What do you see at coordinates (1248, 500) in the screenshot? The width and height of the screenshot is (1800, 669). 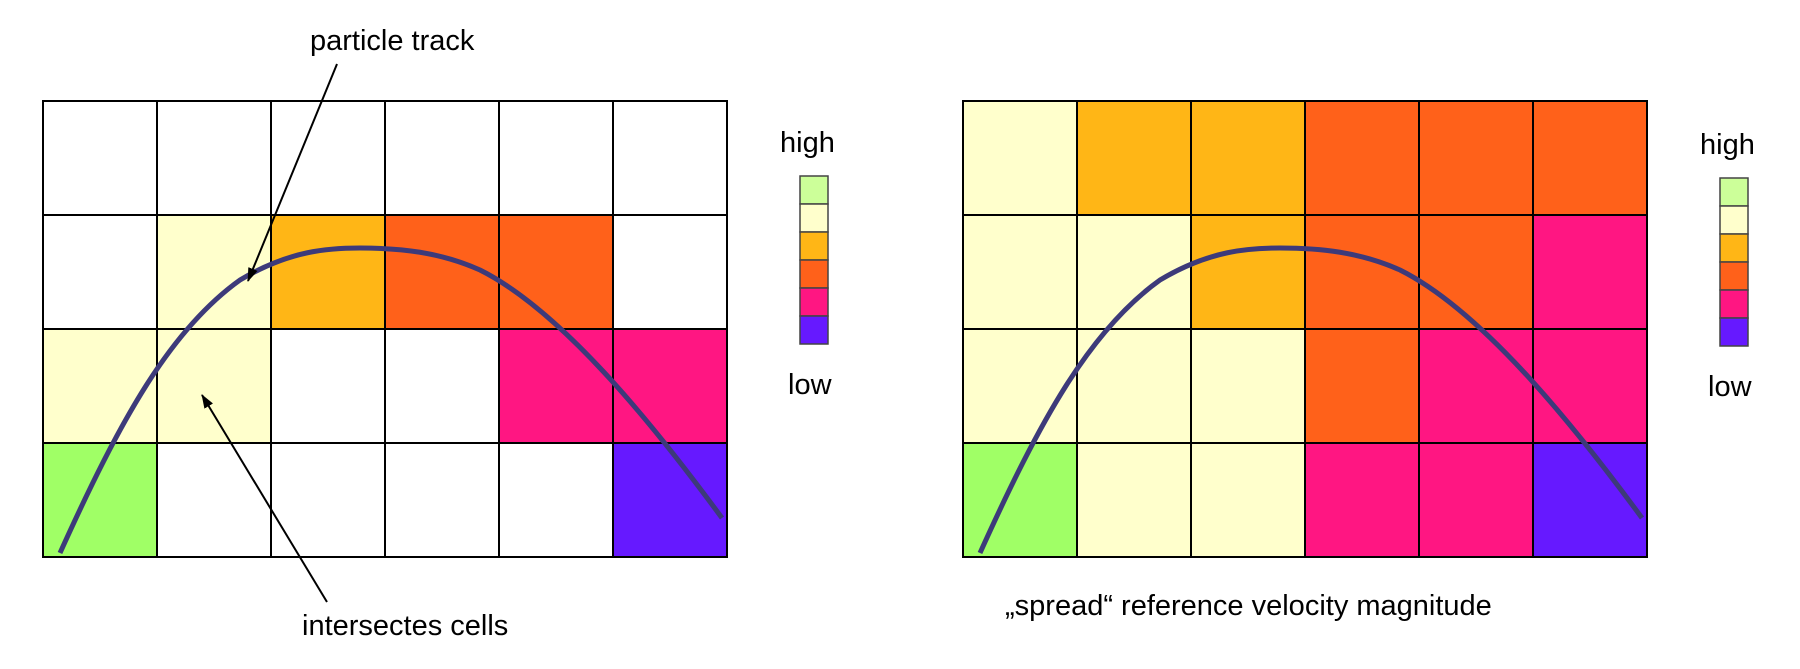 I see `right-cell-r3-c2` at bounding box center [1248, 500].